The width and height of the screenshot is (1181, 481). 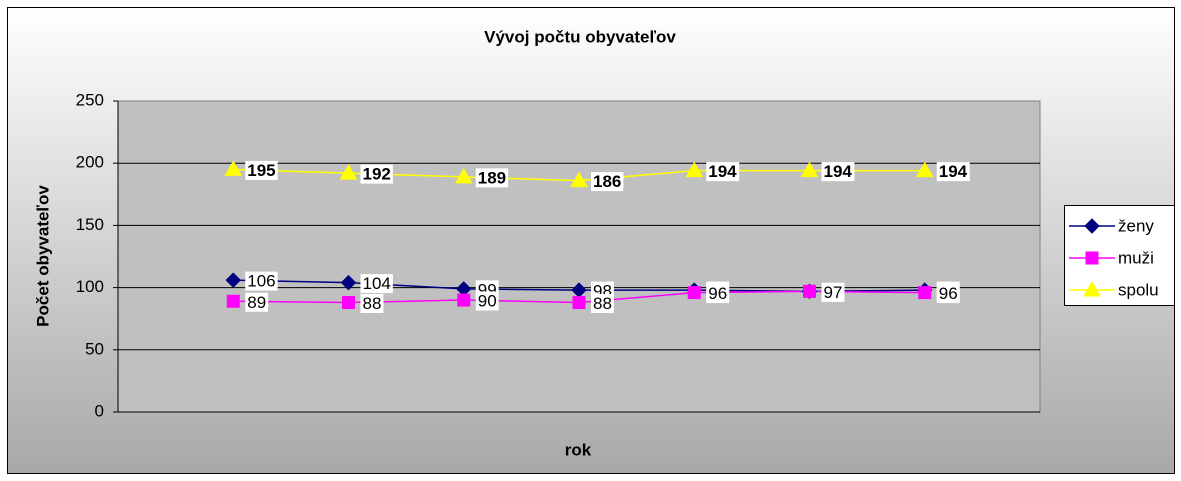 I want to click on legend-label: muži, so click(x=1136, y=257).